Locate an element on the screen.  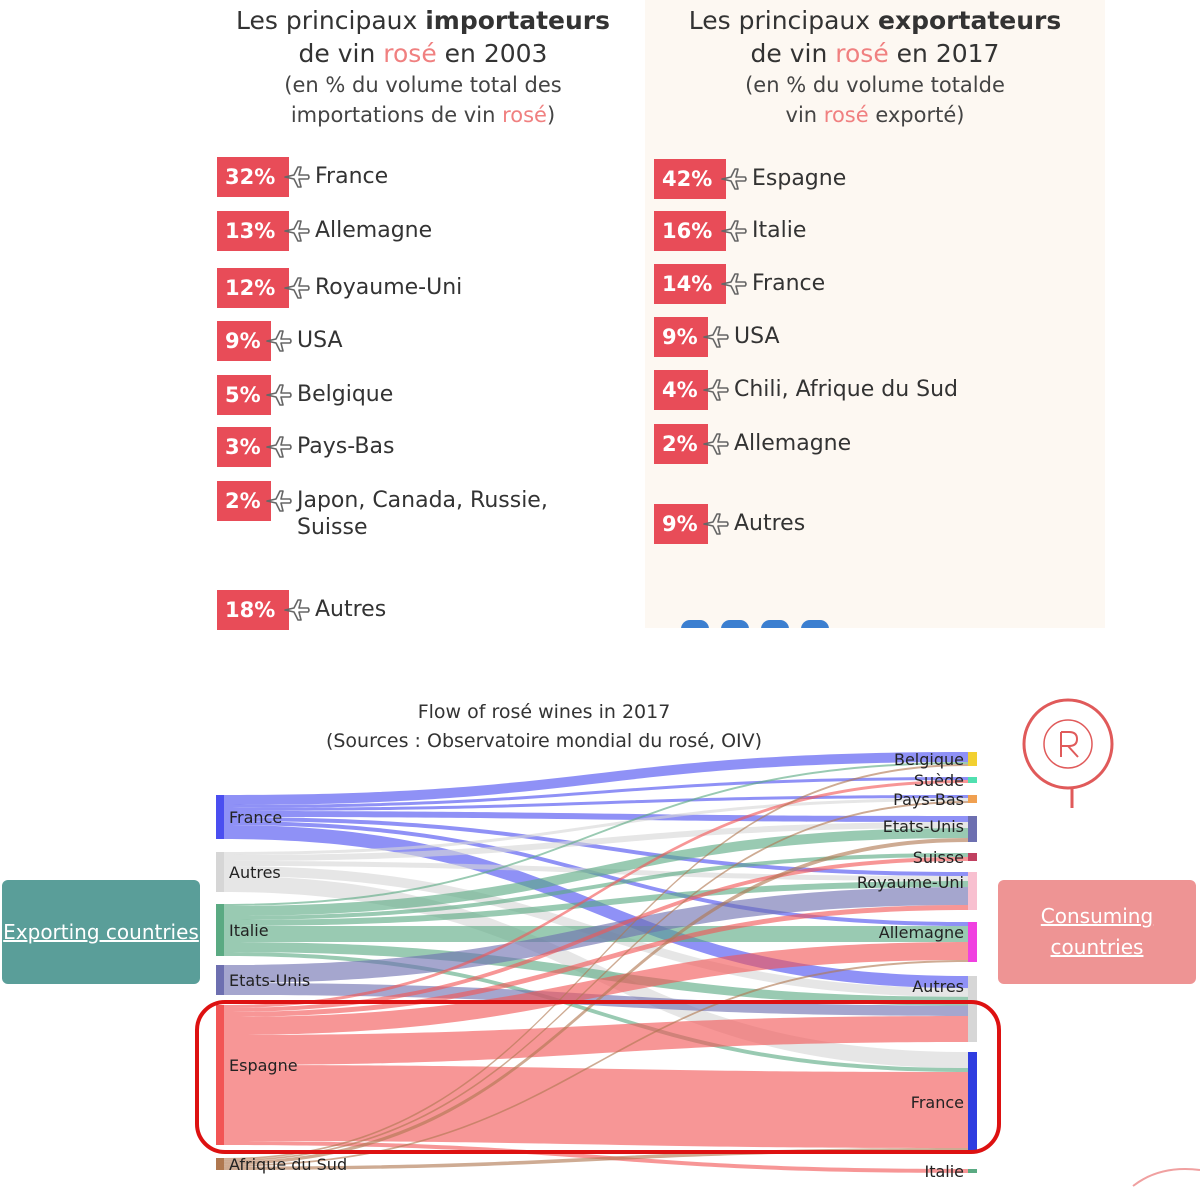
source-label-autres: Autres is located at coordinates (255, 872).